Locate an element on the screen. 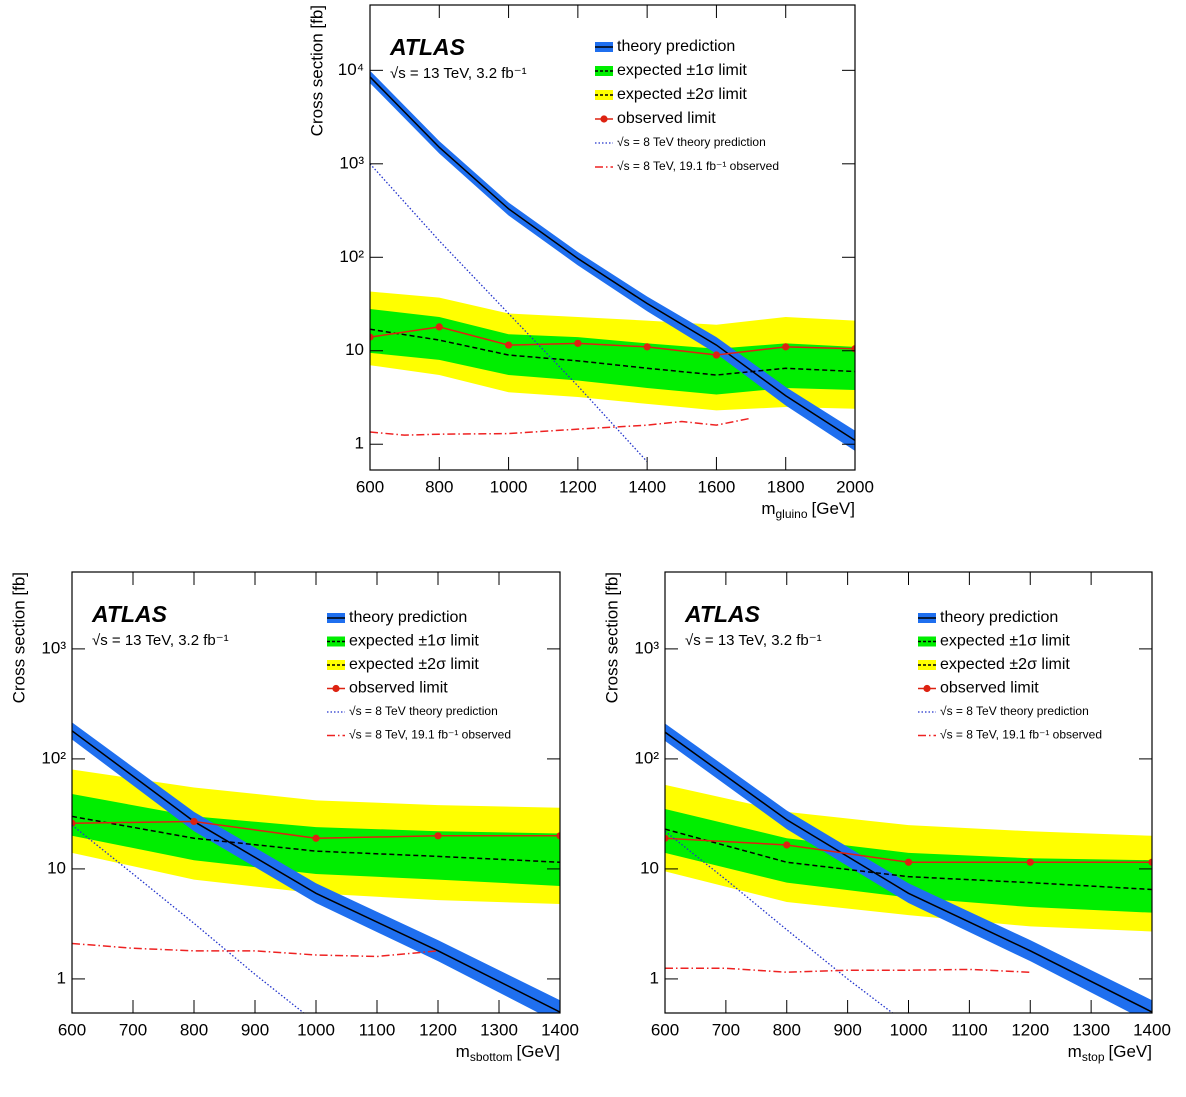 This screenshot has height=1097, width=1186. x-tick-label: 1300 is located at coordinates (499, 1029).